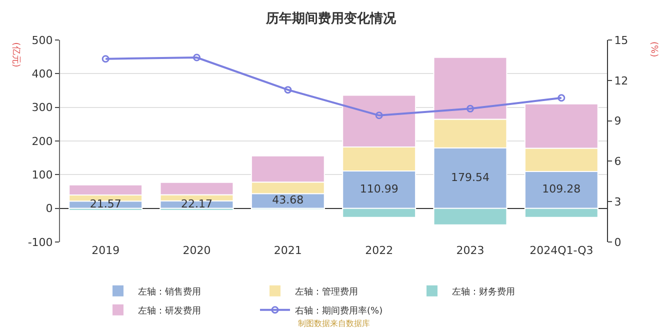 Image resolution: width=662 pixels, height=336 pixels. Describe the element at coordinates (334, 323) in the screenshot. I see `text: 制图数据来自数据库` at that location.